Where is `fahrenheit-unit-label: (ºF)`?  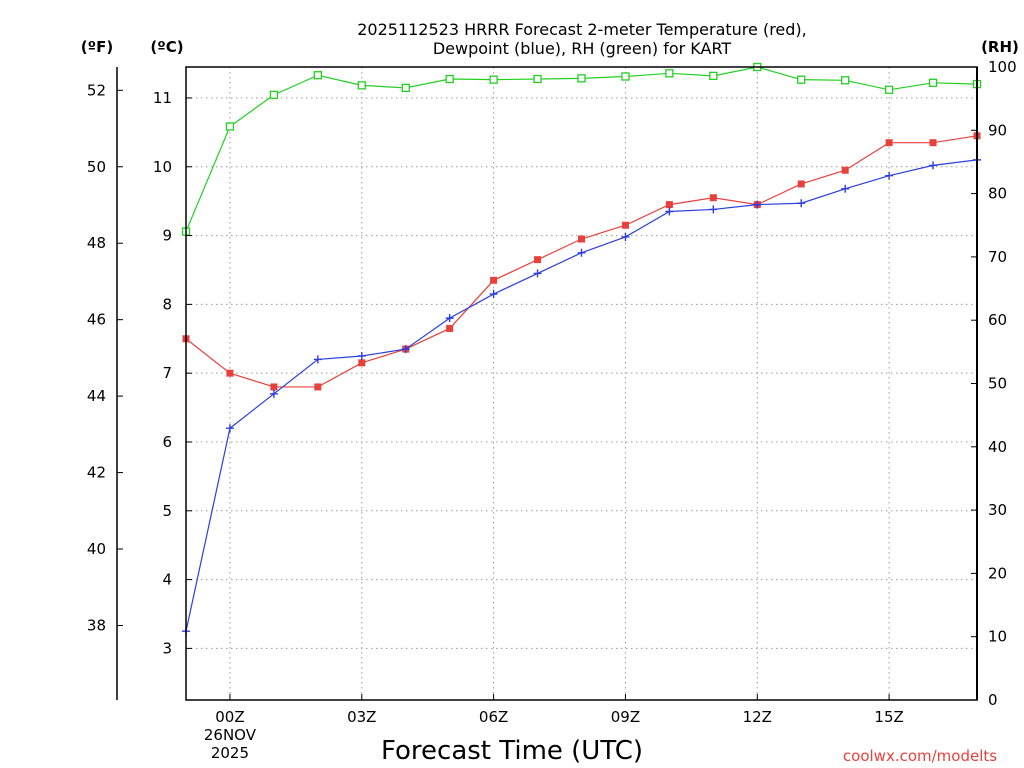
fahrenheit-unit-label: (ºF) is located at coordinates (97, 47).